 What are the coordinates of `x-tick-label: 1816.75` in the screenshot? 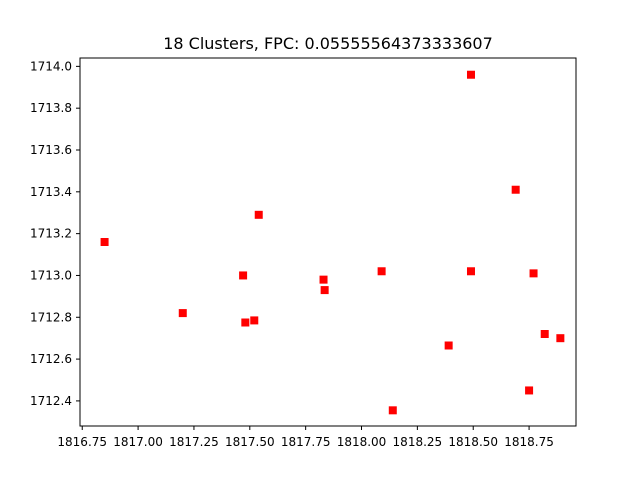 It's located at (82, 442).